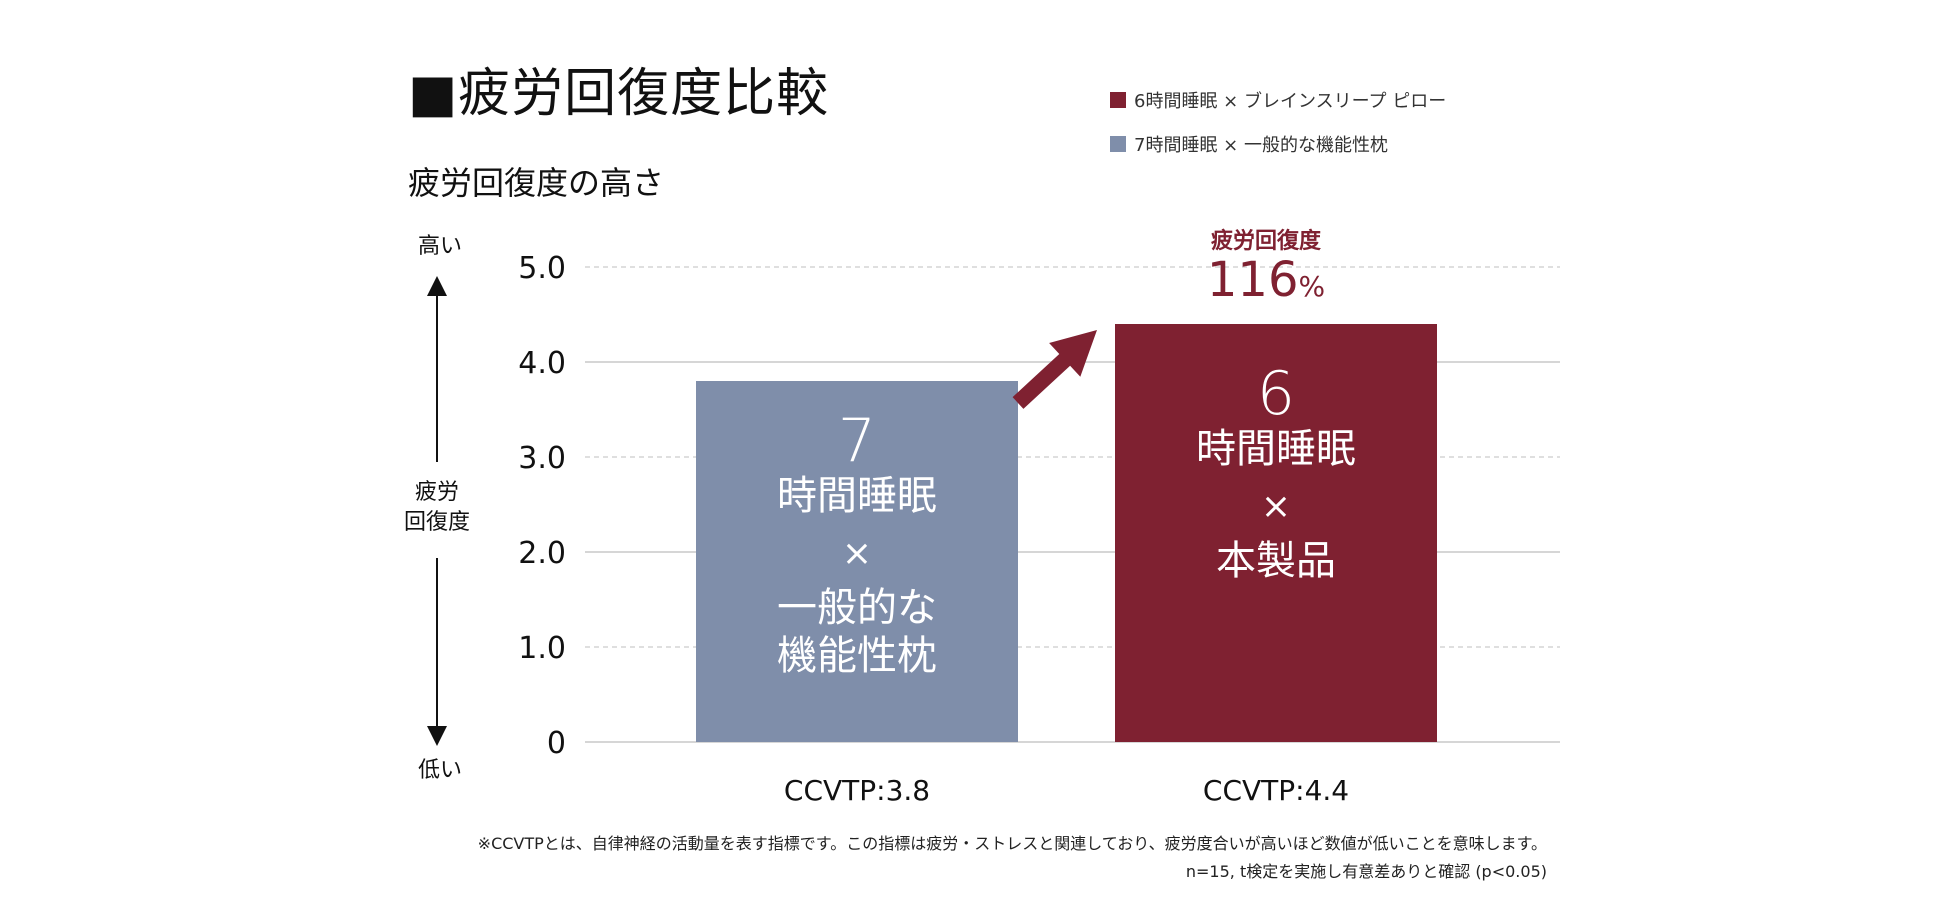  I want to click on bar-1-label-line-2: ×, so click(1276, 506).